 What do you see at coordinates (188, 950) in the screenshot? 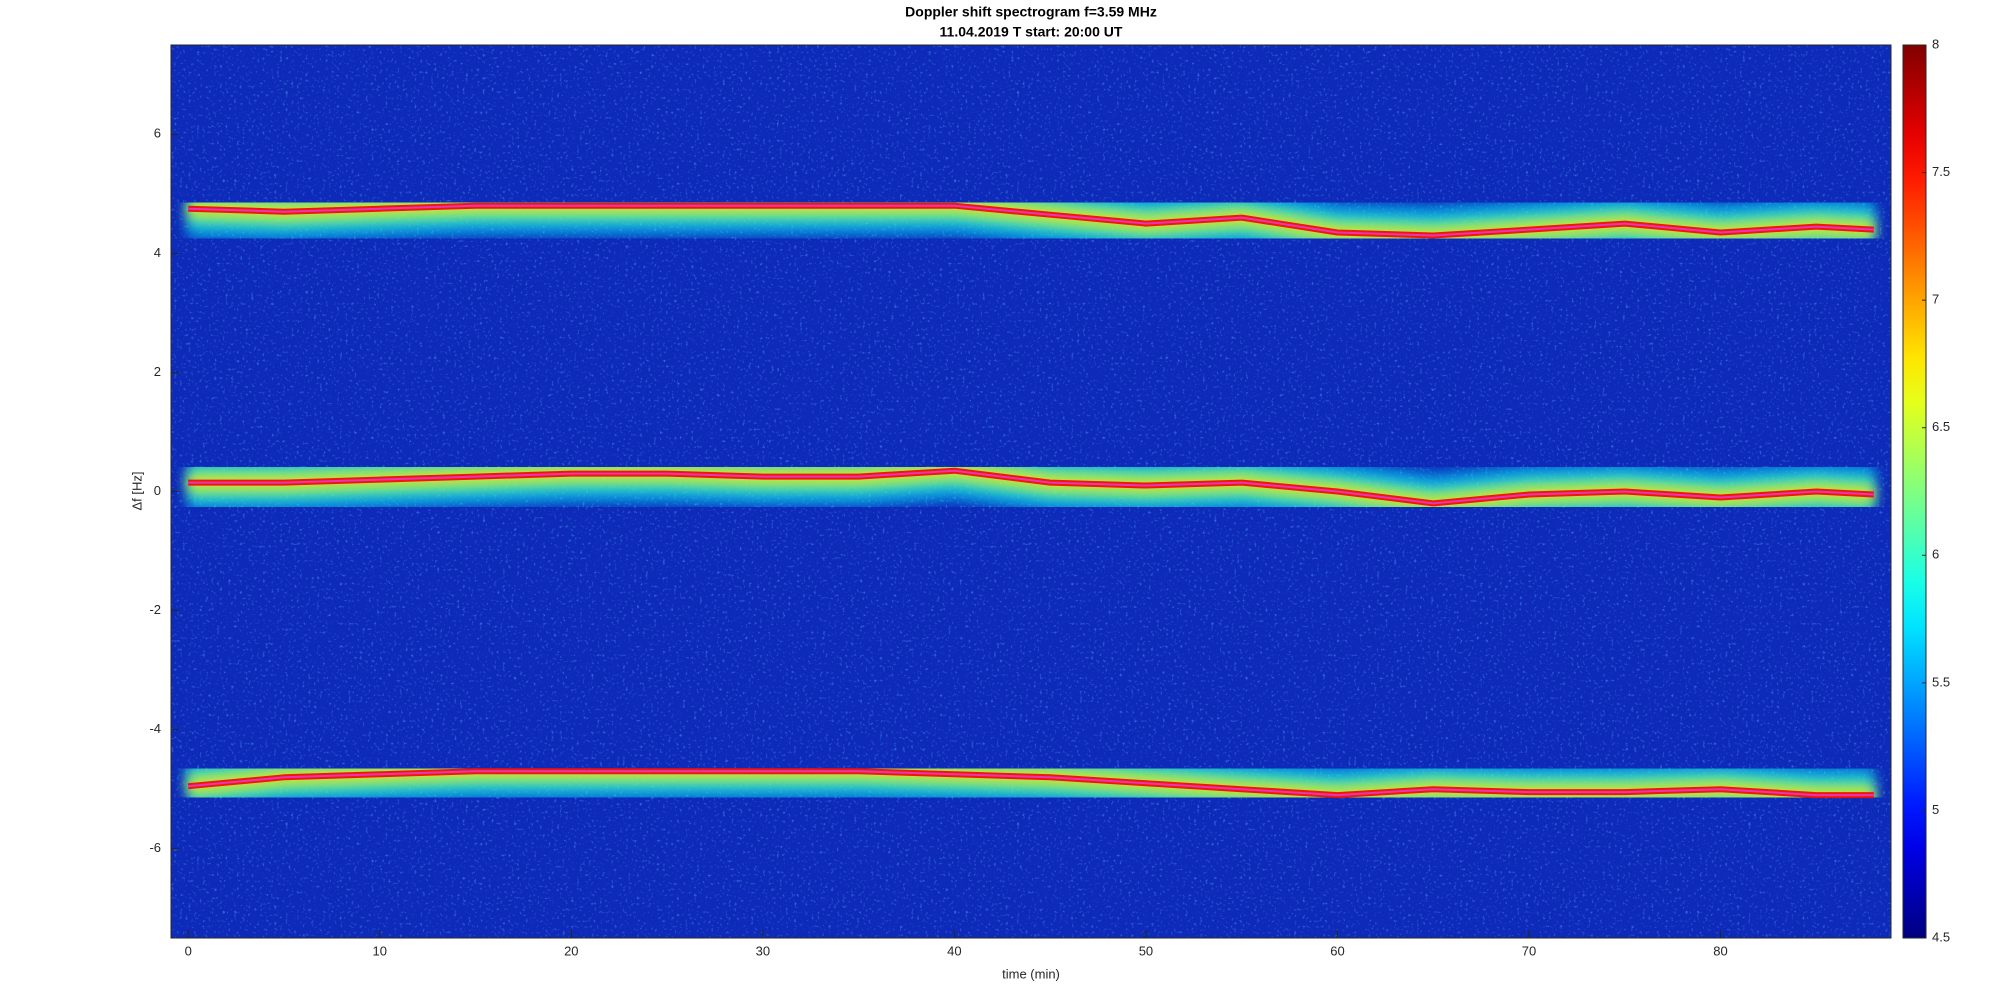
I see `x-tick-label: 0` at bounding box center [188, 950].